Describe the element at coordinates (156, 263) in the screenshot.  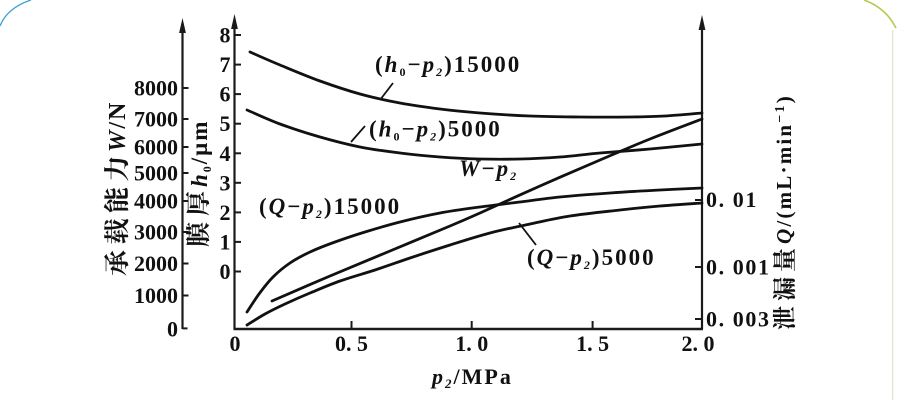
I see `svg-text: 2000` at that location.